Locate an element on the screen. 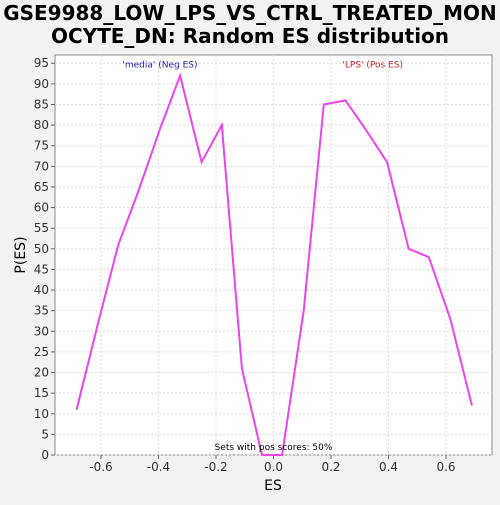  x-tick-label: 0.6 is located at coordinates (445, 467).